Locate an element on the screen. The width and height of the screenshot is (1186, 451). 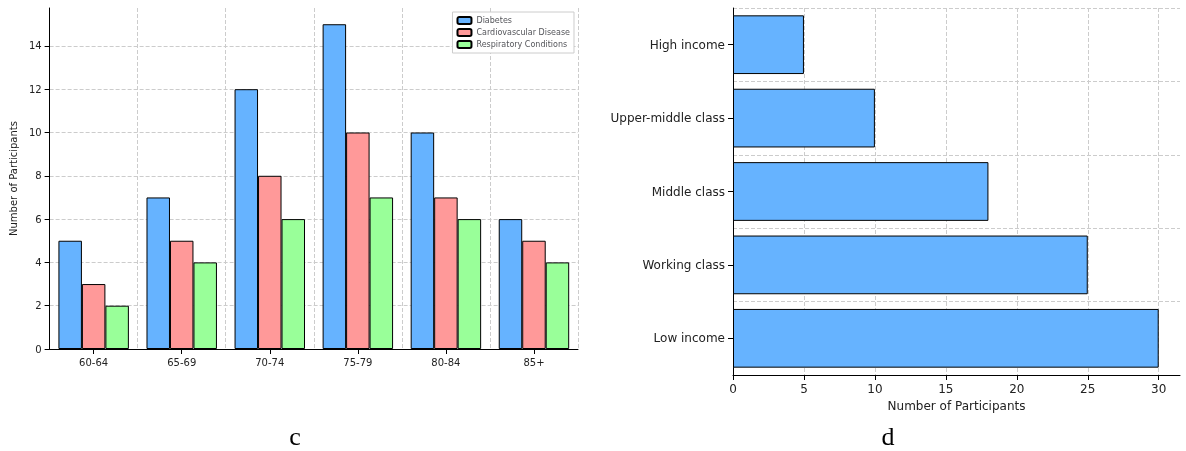
x-tick-label: 75-79 is located at coordinates (358, 362).